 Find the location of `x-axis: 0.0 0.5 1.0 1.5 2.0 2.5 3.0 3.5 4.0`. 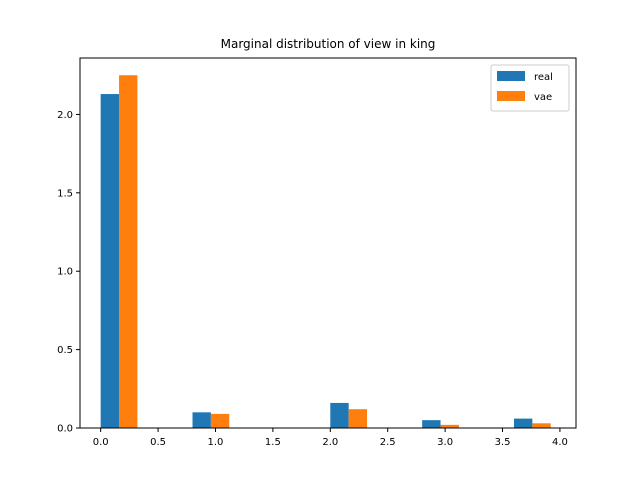

x-axis: 0.0 0.5 1.0 1.5 2.0 2.5 3.0 3.5 4.0 is located at coordinates (330, 438).